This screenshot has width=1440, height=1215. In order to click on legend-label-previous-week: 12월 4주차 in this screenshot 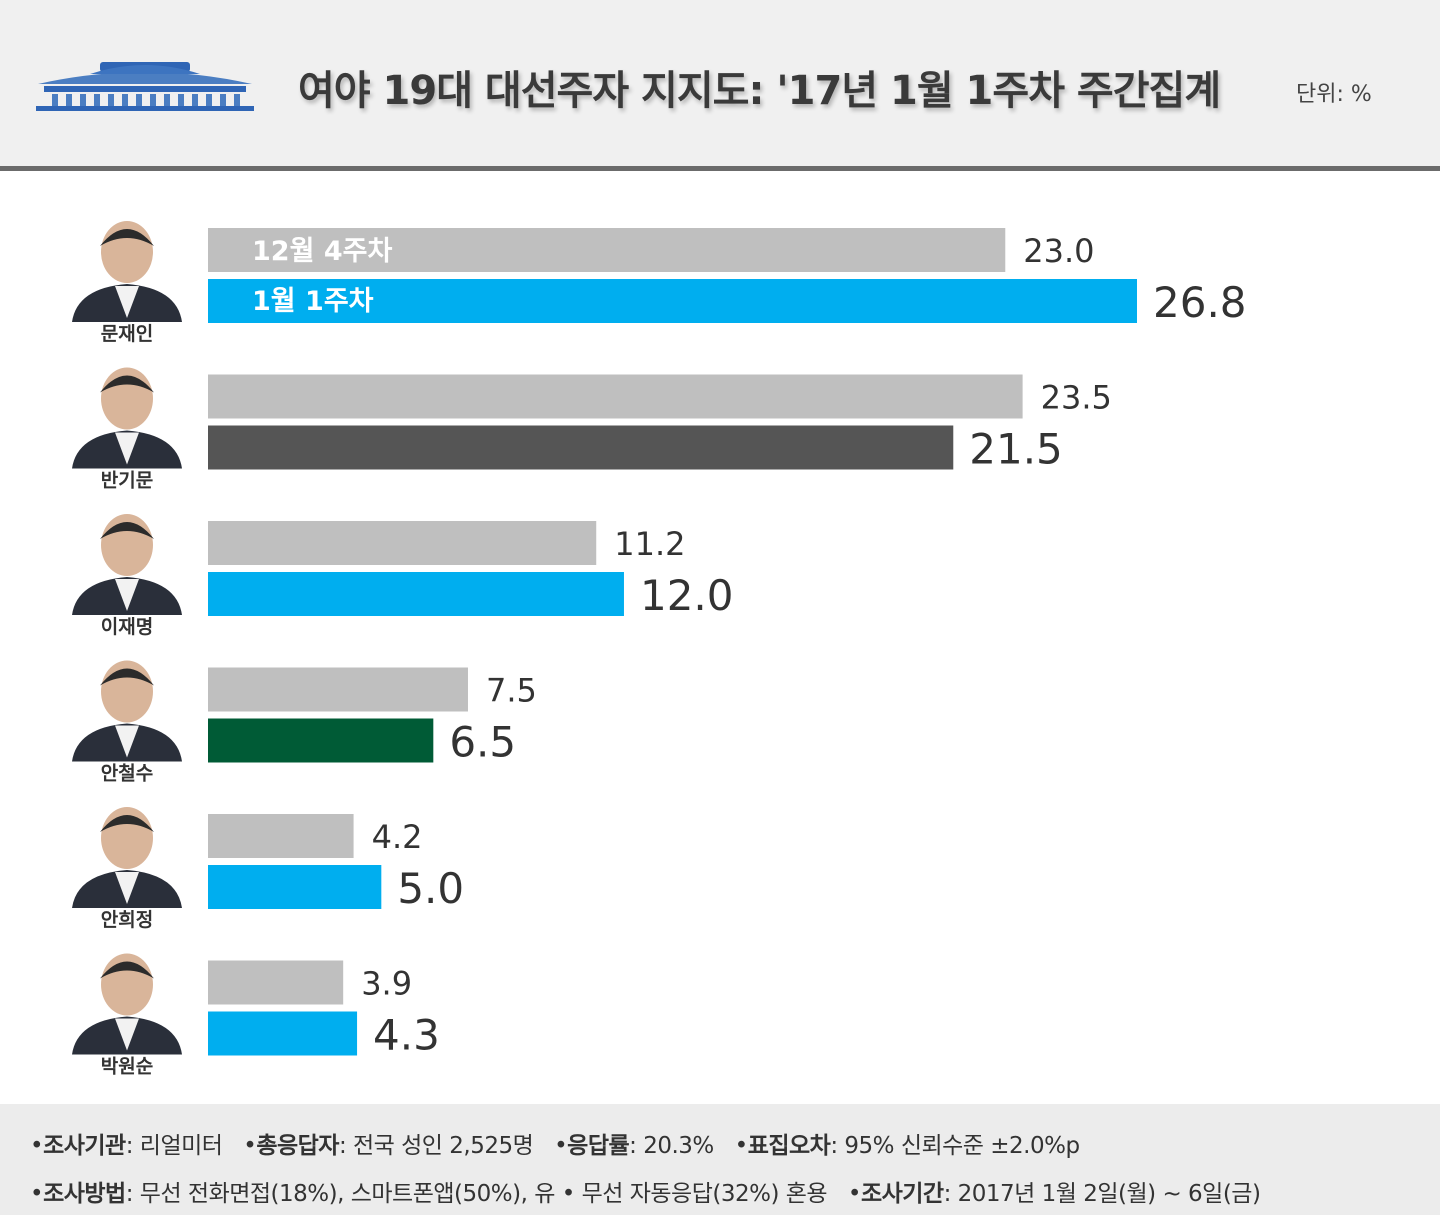, I will do `click(322, 251)`.